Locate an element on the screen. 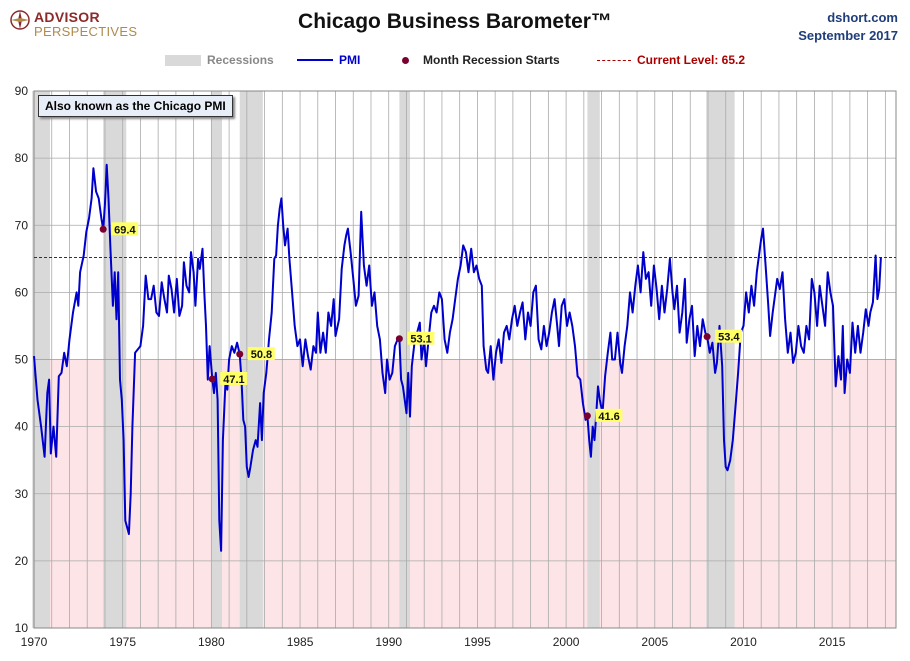 The width and height of the screenshot is (910, 661). recession-start-label-5: 53.4 is located at coordinates (729, 338).